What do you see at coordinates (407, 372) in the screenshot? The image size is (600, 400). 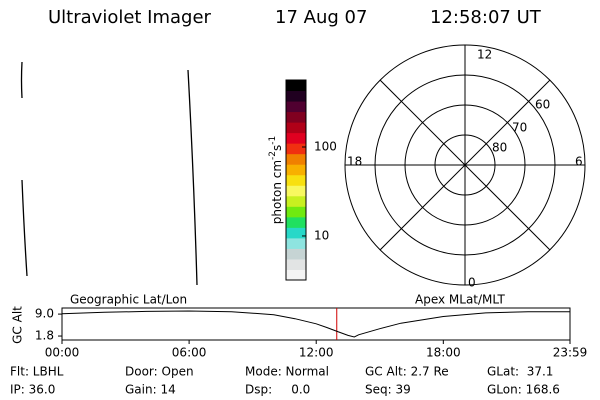 I see `status-field: GC Alt: 2.7 Re` at bounding box center [407, 372].